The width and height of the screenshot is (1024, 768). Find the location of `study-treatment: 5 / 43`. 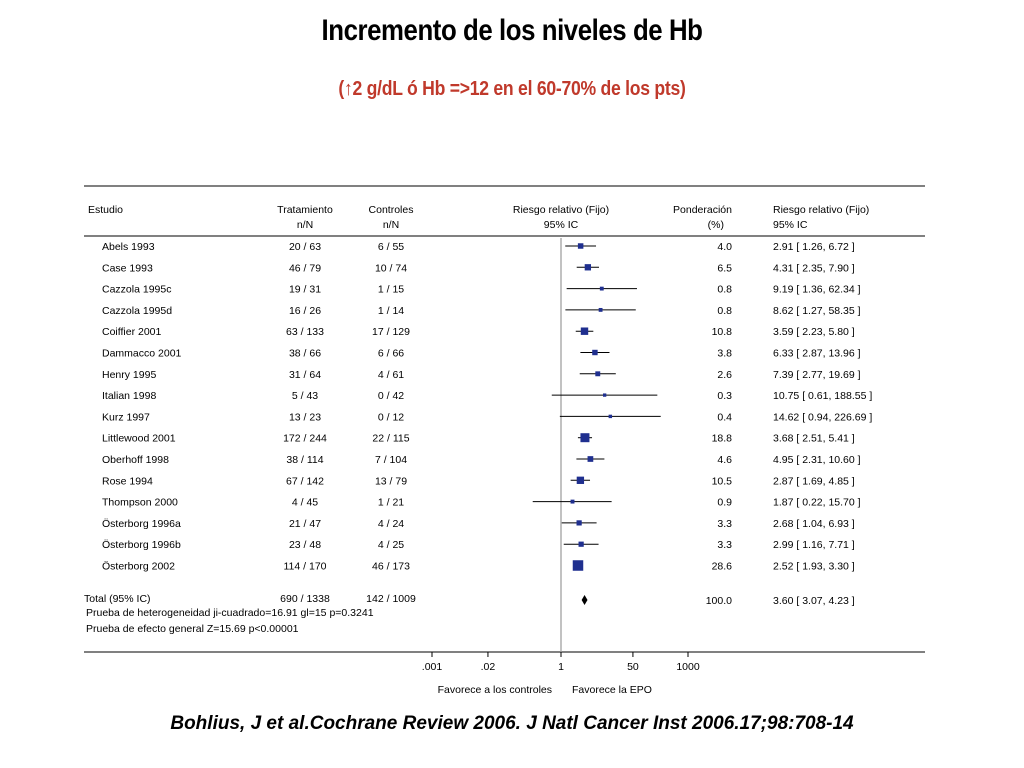

study-treatment: 5 / 43 is located at coordinates (305, 396).